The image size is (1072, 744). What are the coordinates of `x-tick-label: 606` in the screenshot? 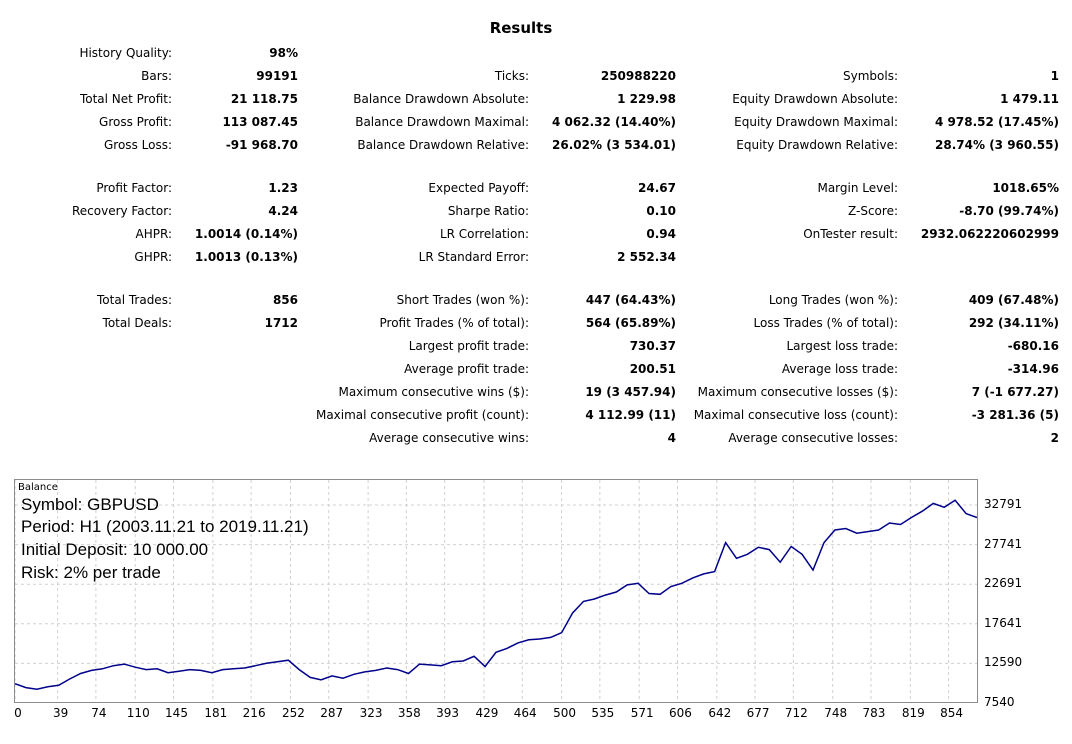 It's located at (680, 713).